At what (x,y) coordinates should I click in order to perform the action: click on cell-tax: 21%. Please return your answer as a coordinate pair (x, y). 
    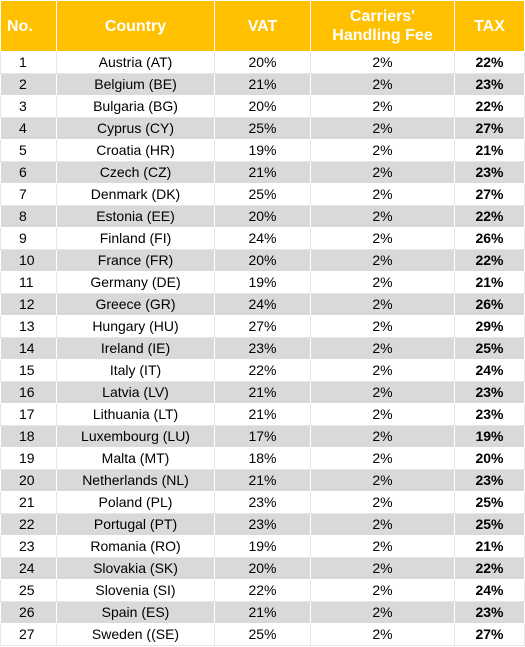
    Looking at the image, I should click on (489, 150).